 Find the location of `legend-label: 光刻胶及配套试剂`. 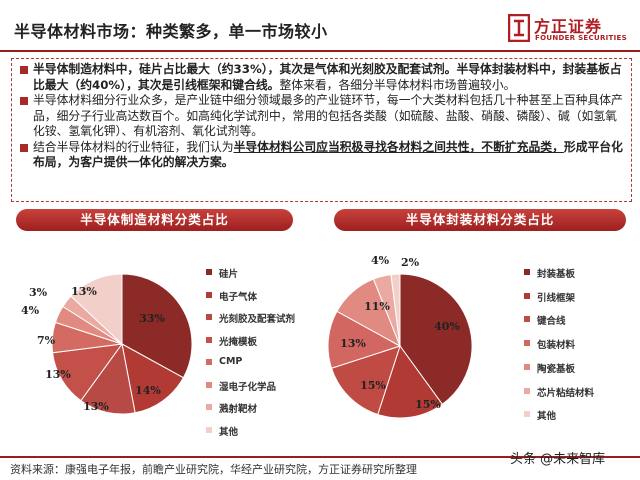

legend-label: 光刻胶及配套试剂 is located at coordinates (257, 319).